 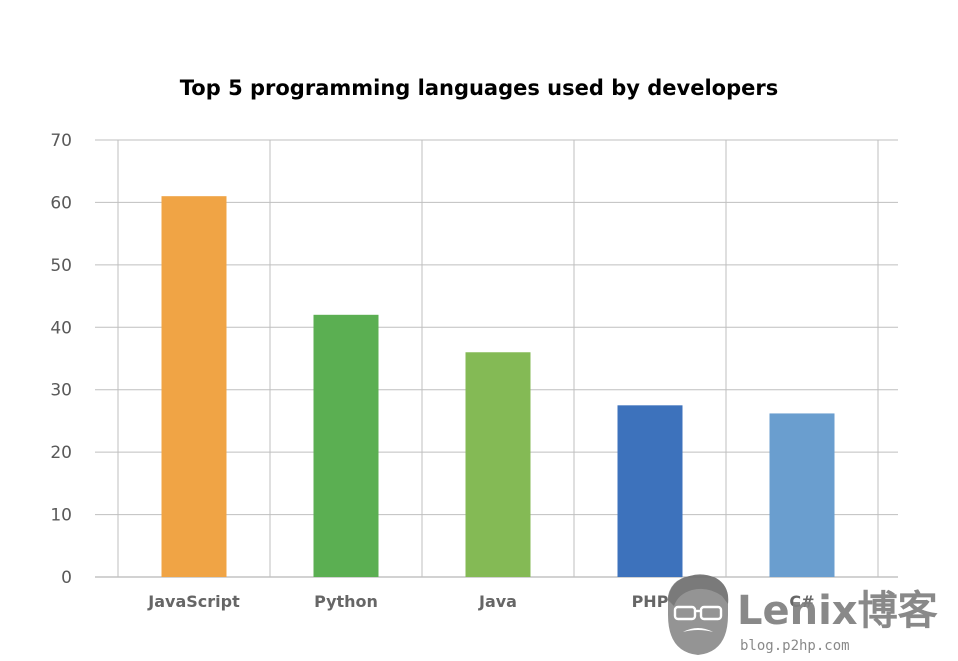 I want to click on bar-python, so click(x=346, y=445).